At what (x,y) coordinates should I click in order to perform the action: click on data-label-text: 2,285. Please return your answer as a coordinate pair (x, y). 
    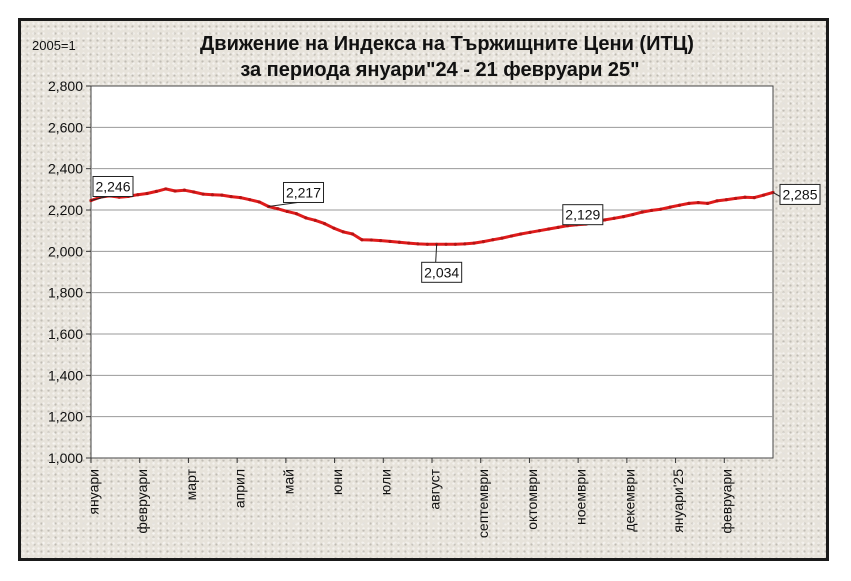
    Looking at the image, I should click on (799, 194).